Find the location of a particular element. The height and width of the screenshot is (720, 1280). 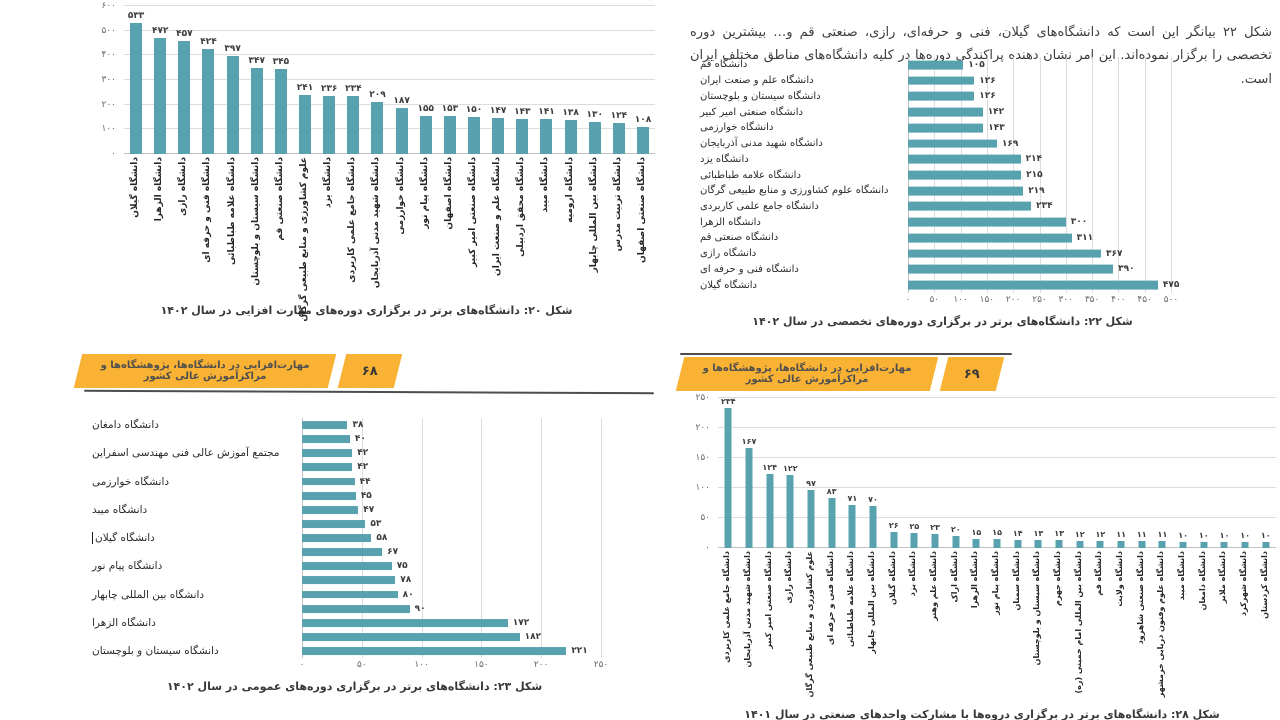

bar-zone: ۲۳ is located at coordinates (935, 473).